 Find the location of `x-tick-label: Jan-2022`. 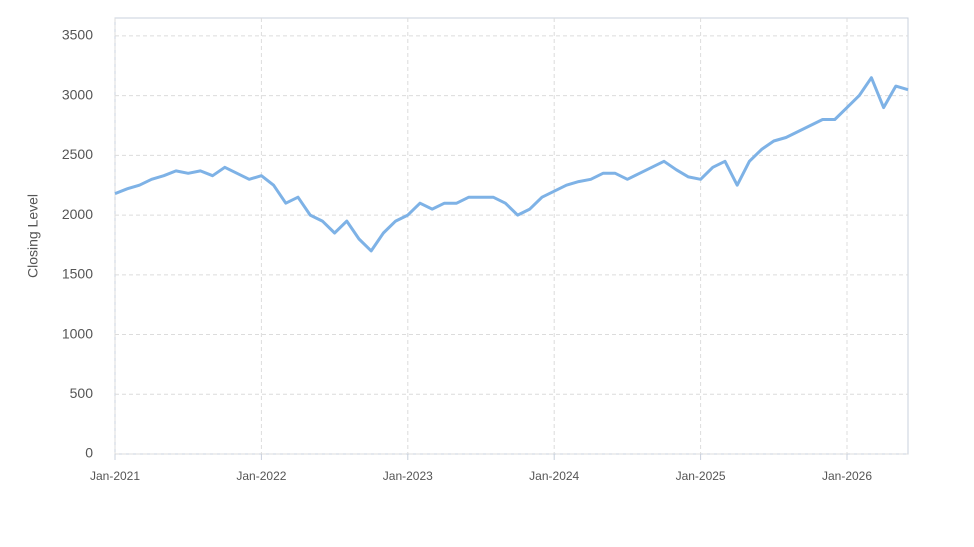

x-tick-label: Jan-2022 is located at coordinates (261, 476).